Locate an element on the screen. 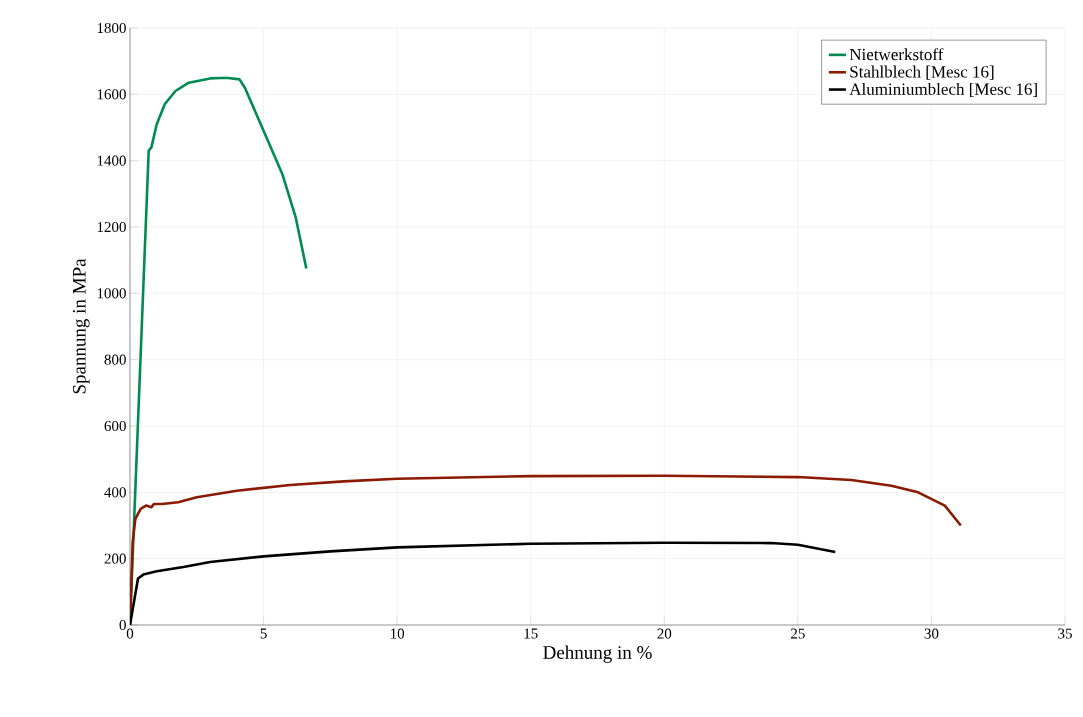 The width and height of the screenshot is (1083, 717). y-axis-title: Spannung in MPa is located at coordinates (81, 326).